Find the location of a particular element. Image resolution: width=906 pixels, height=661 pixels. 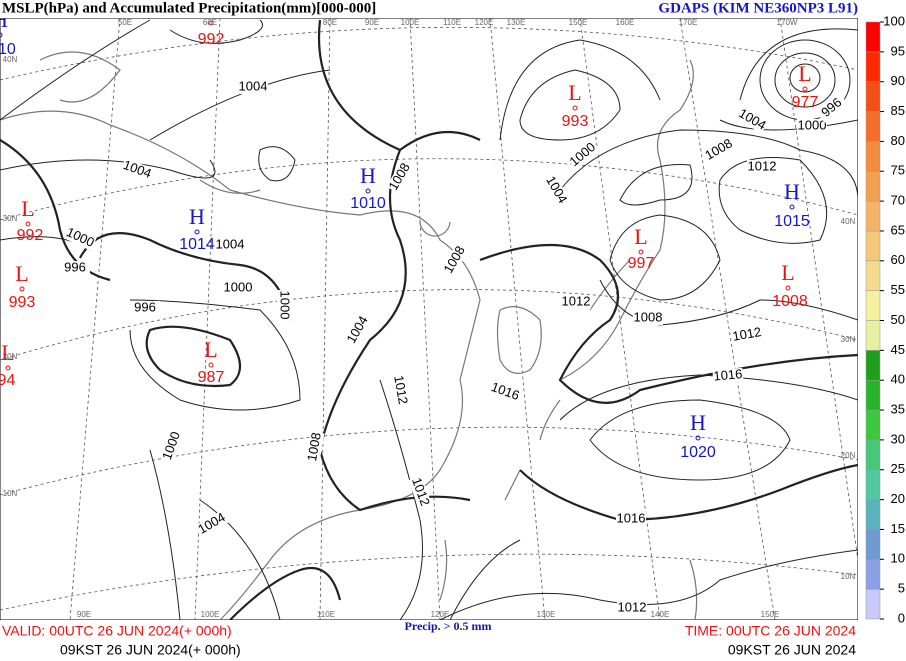

colorbar-label: 75 is located at coordinates (898, 170).